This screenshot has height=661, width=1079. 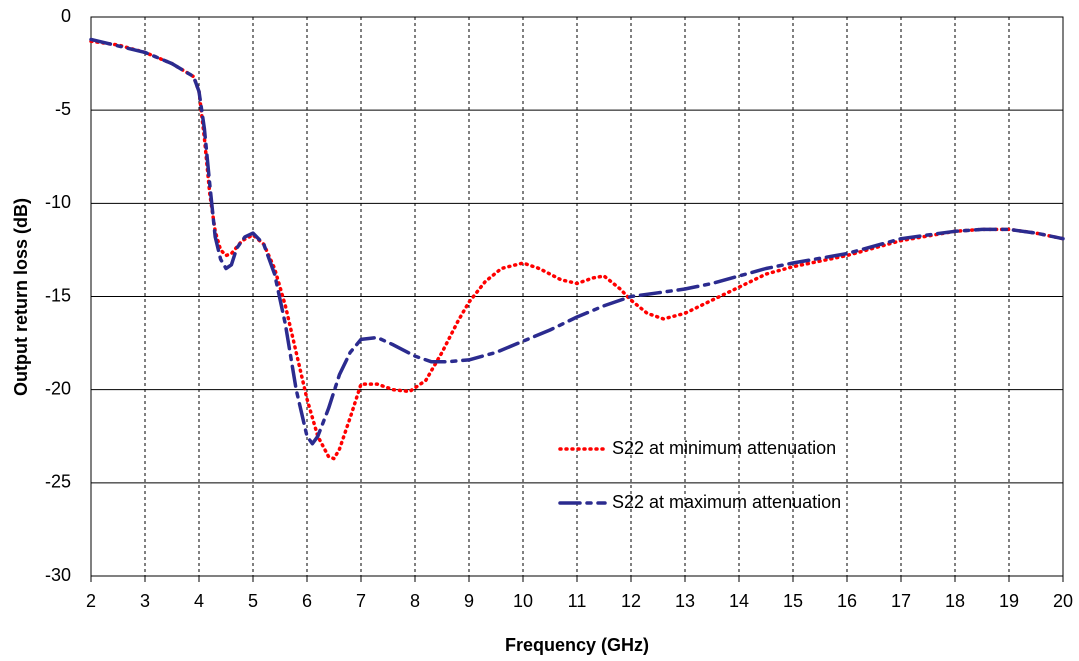 What do you see at coordinates (1063, 601) in the screenshot?
I see `x-tick-label: 20` at bounding box center [1063, 601].